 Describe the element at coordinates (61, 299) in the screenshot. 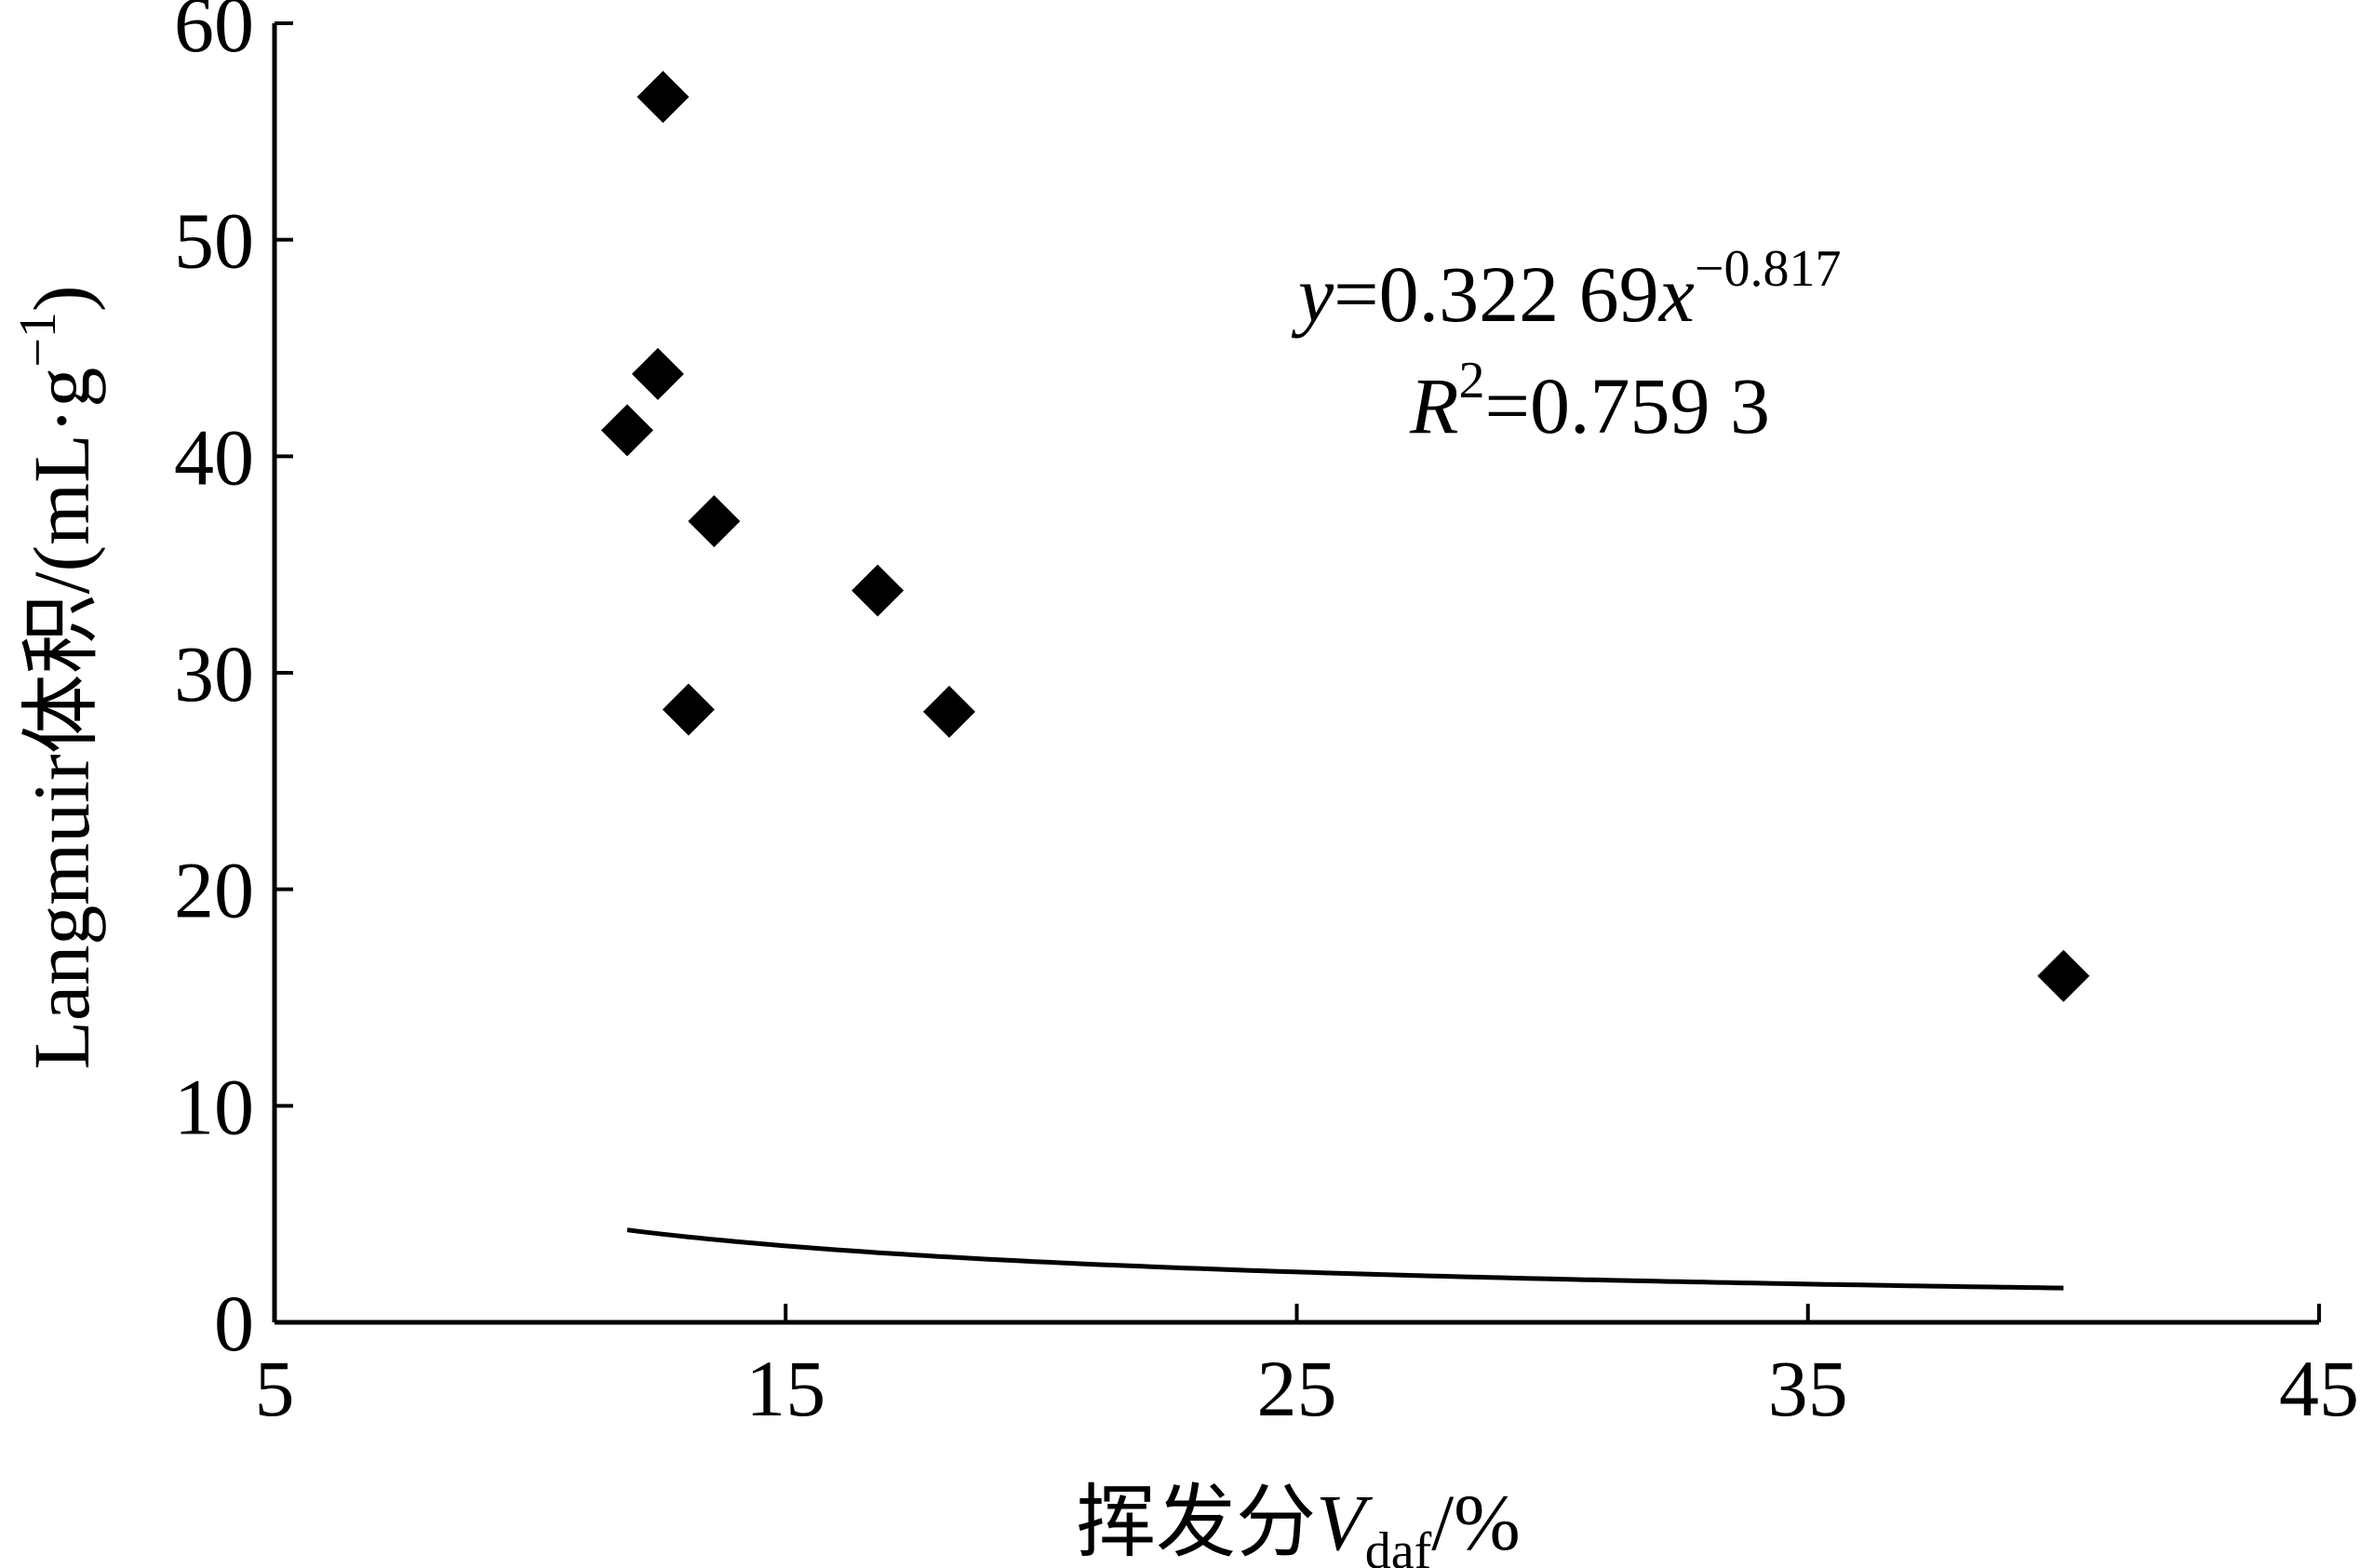

I see `y-axis-title-close: )` at that location.